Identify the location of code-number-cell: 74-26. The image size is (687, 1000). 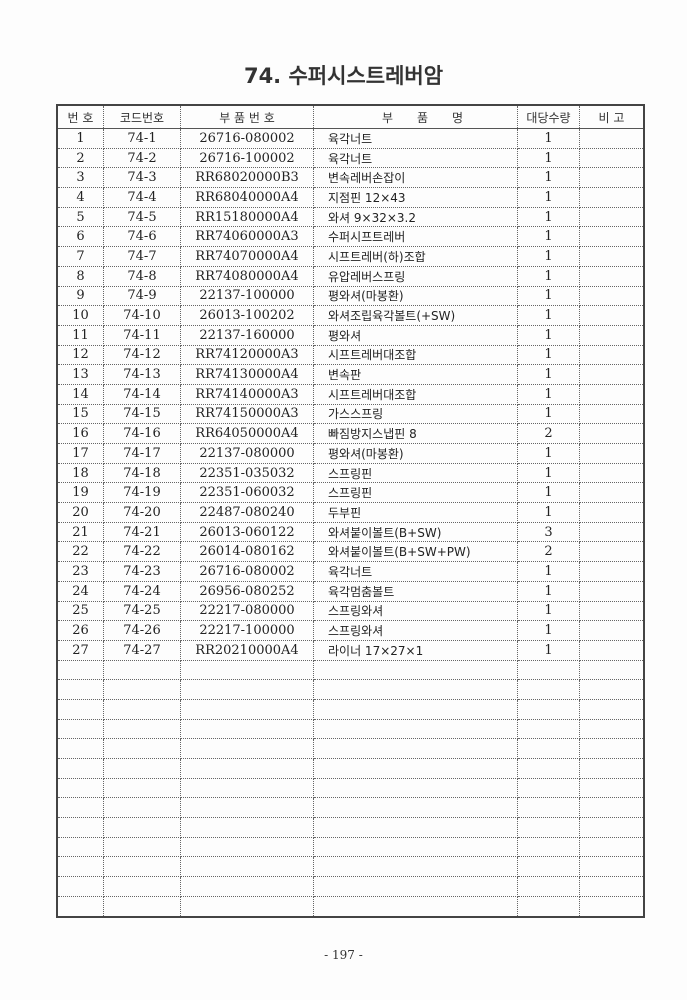
(142, 630).